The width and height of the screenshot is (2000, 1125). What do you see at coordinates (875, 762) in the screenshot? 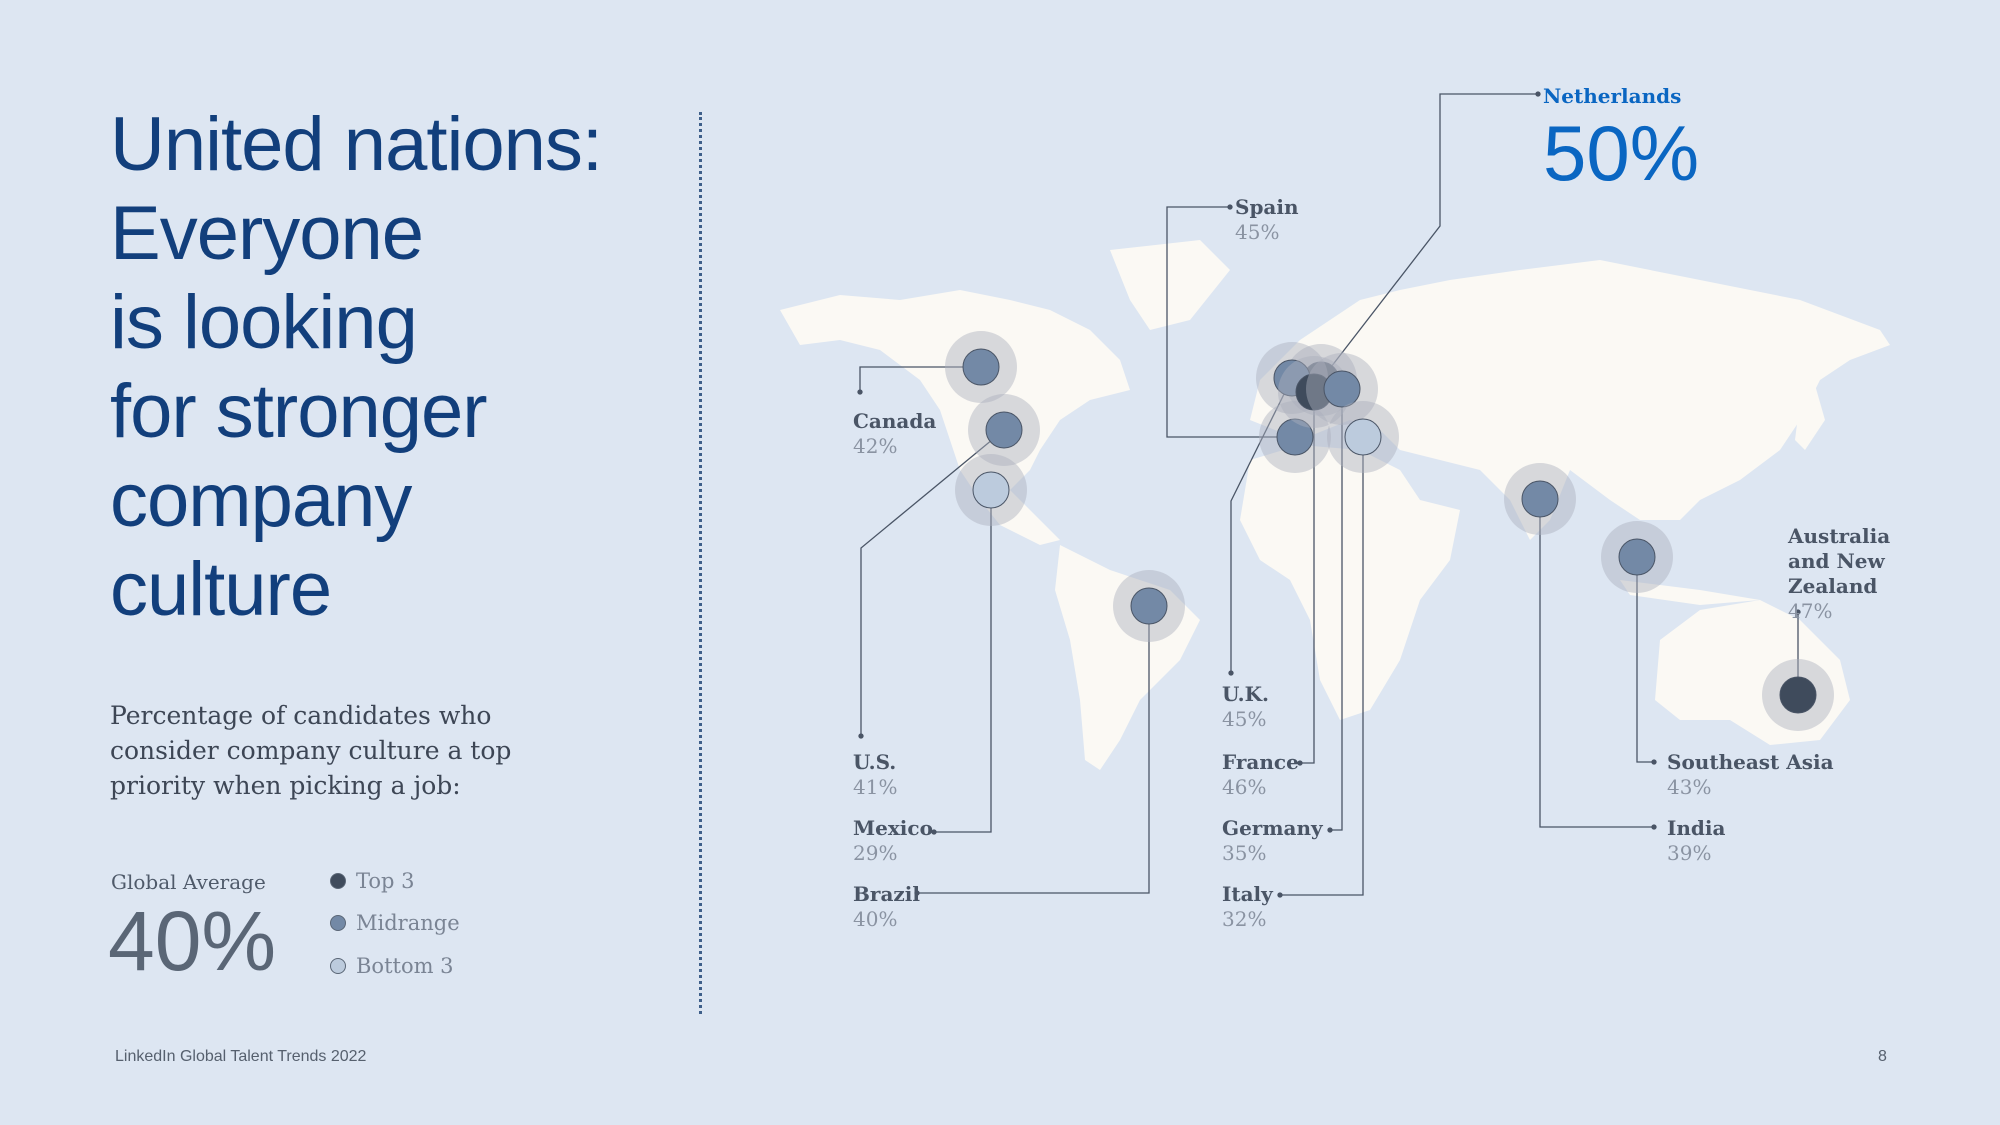
I see `country-name: U.S.` at bounding box center [875, 762].